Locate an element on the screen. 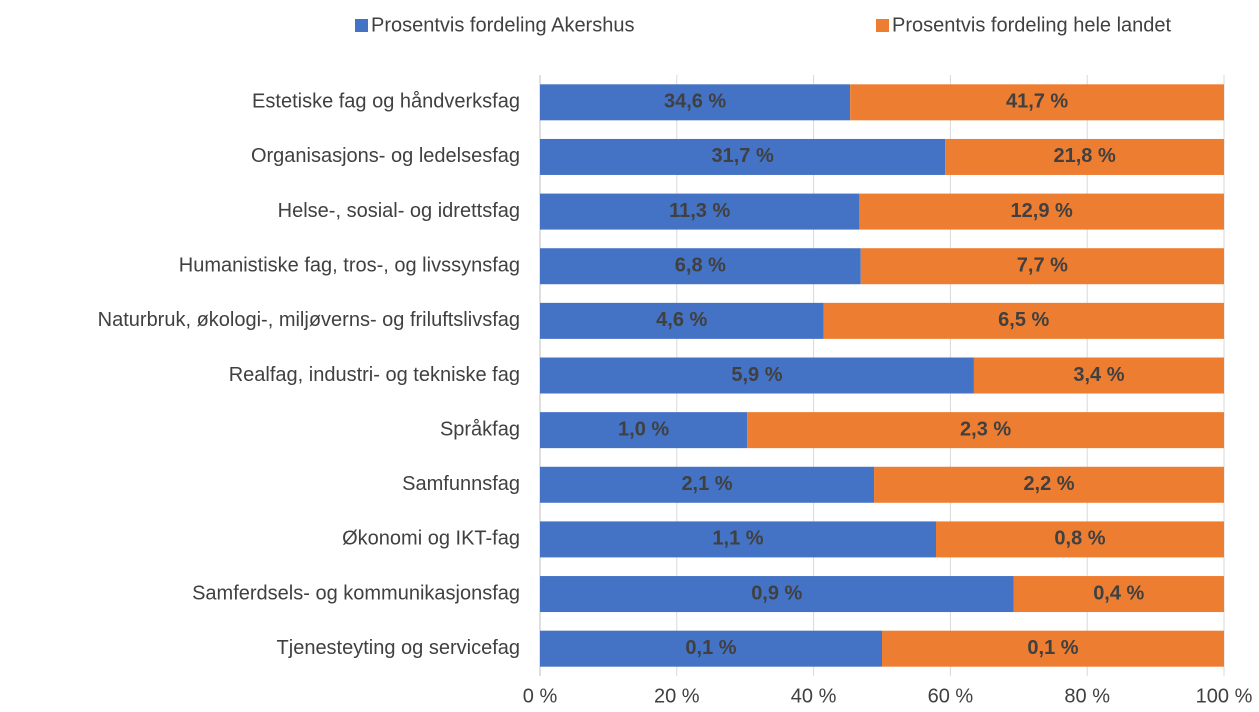  value-label: 41,7 % is located at coordinates (1037, 102).